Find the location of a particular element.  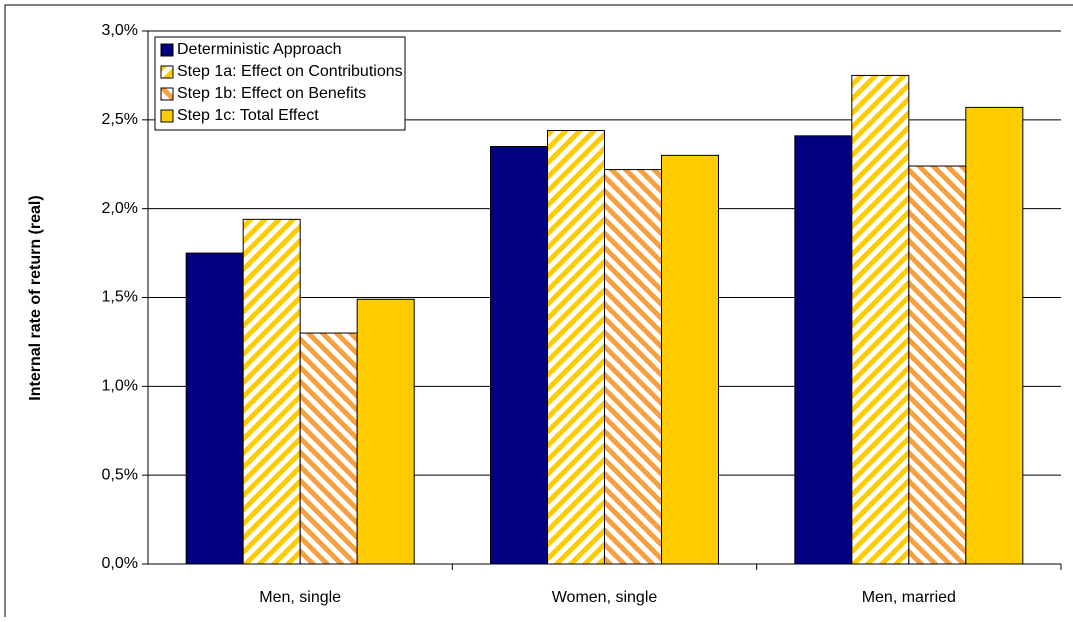

y-tick-label: 0,0% is located at coordinates (120, 563).